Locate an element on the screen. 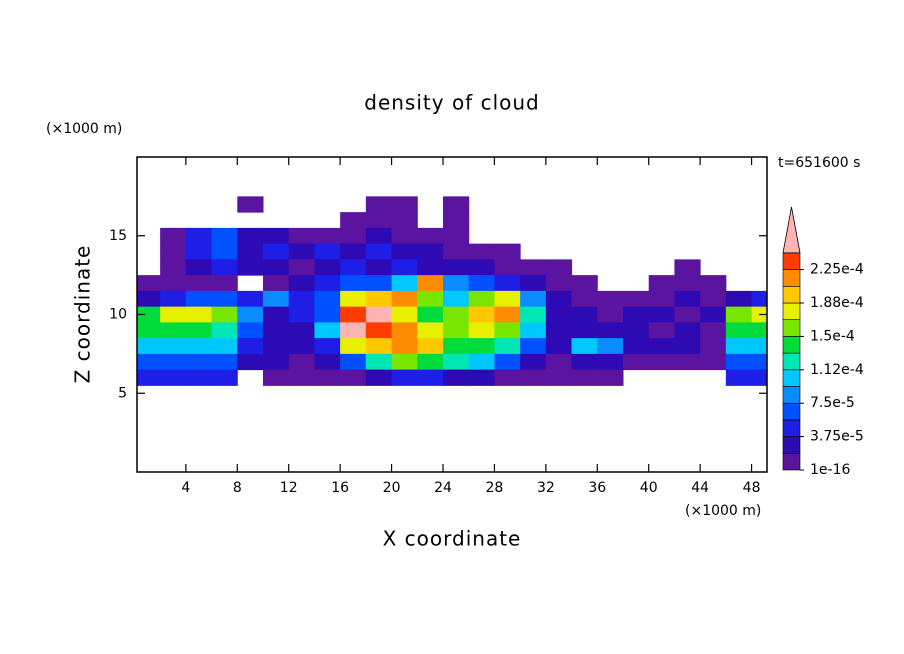 This screenshot has width=904, height=654. x-tick-label: 12 is located at coordinates (289, 488).